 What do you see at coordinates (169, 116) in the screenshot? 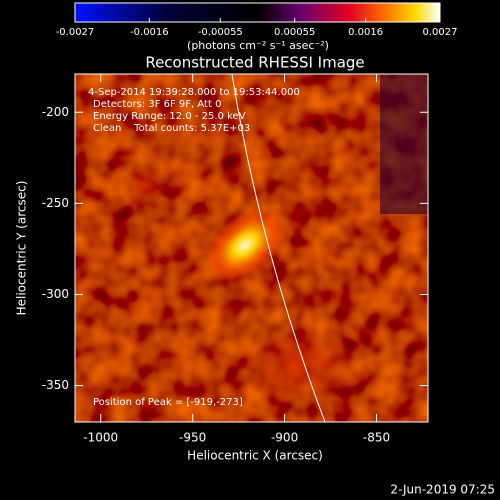
I see `annotation: Energy Range: 12.0 - 25.0 keV` at bounding box center [169, 116].